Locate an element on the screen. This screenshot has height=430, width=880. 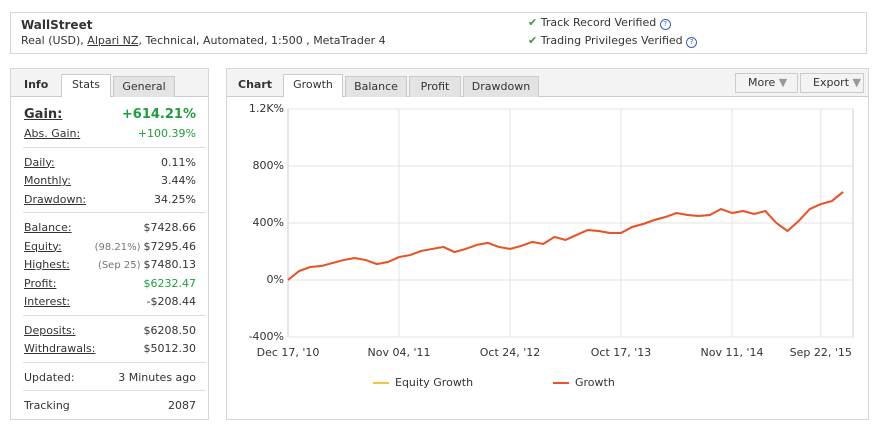
stat-label: Updated: is located at coordinates (49, 377).